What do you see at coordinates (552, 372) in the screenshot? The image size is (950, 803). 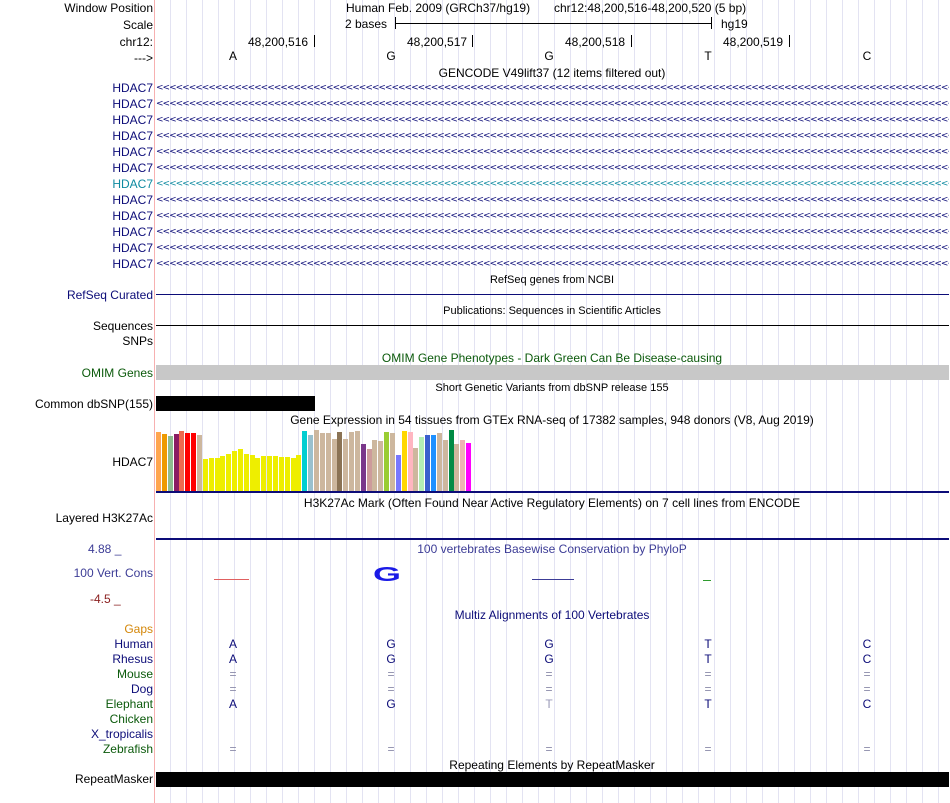 I see `omim-bar` at bounding box center [552, 372].